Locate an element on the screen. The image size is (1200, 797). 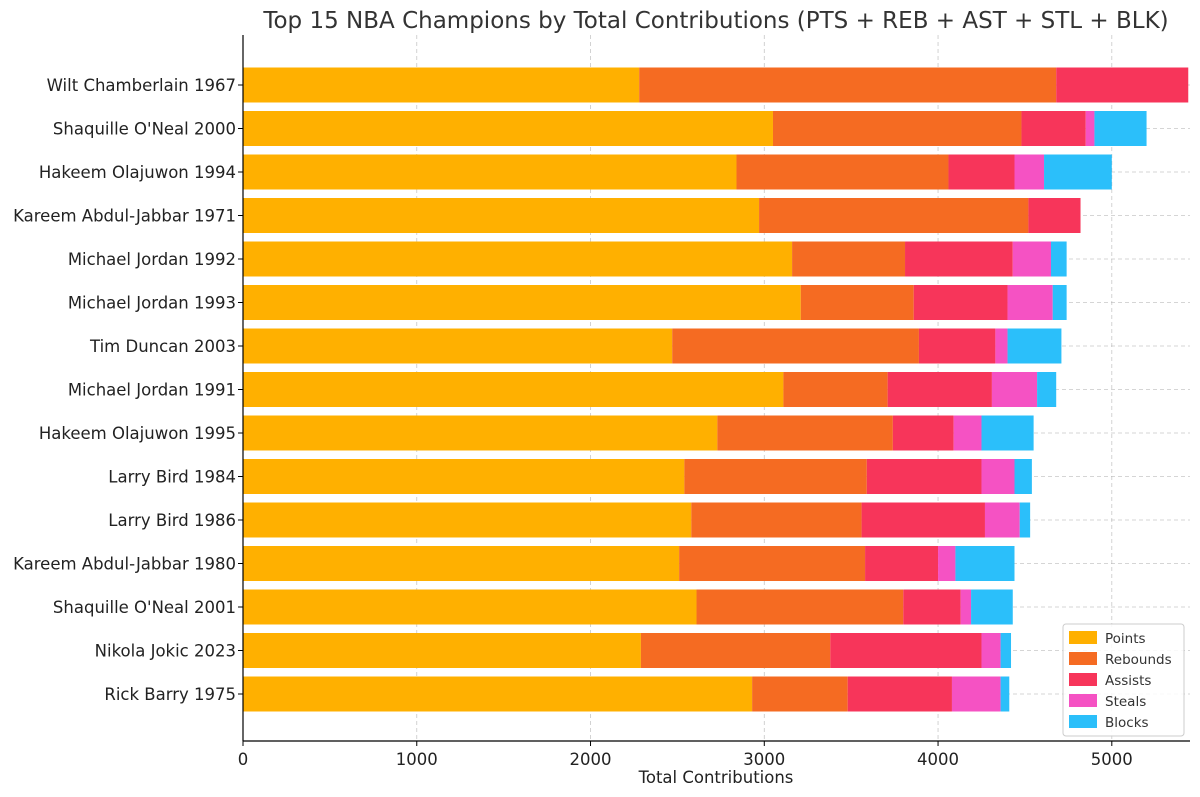
y-tick-label: Hakeem Olajuwon 1994 is located at coordinates (137, 172).